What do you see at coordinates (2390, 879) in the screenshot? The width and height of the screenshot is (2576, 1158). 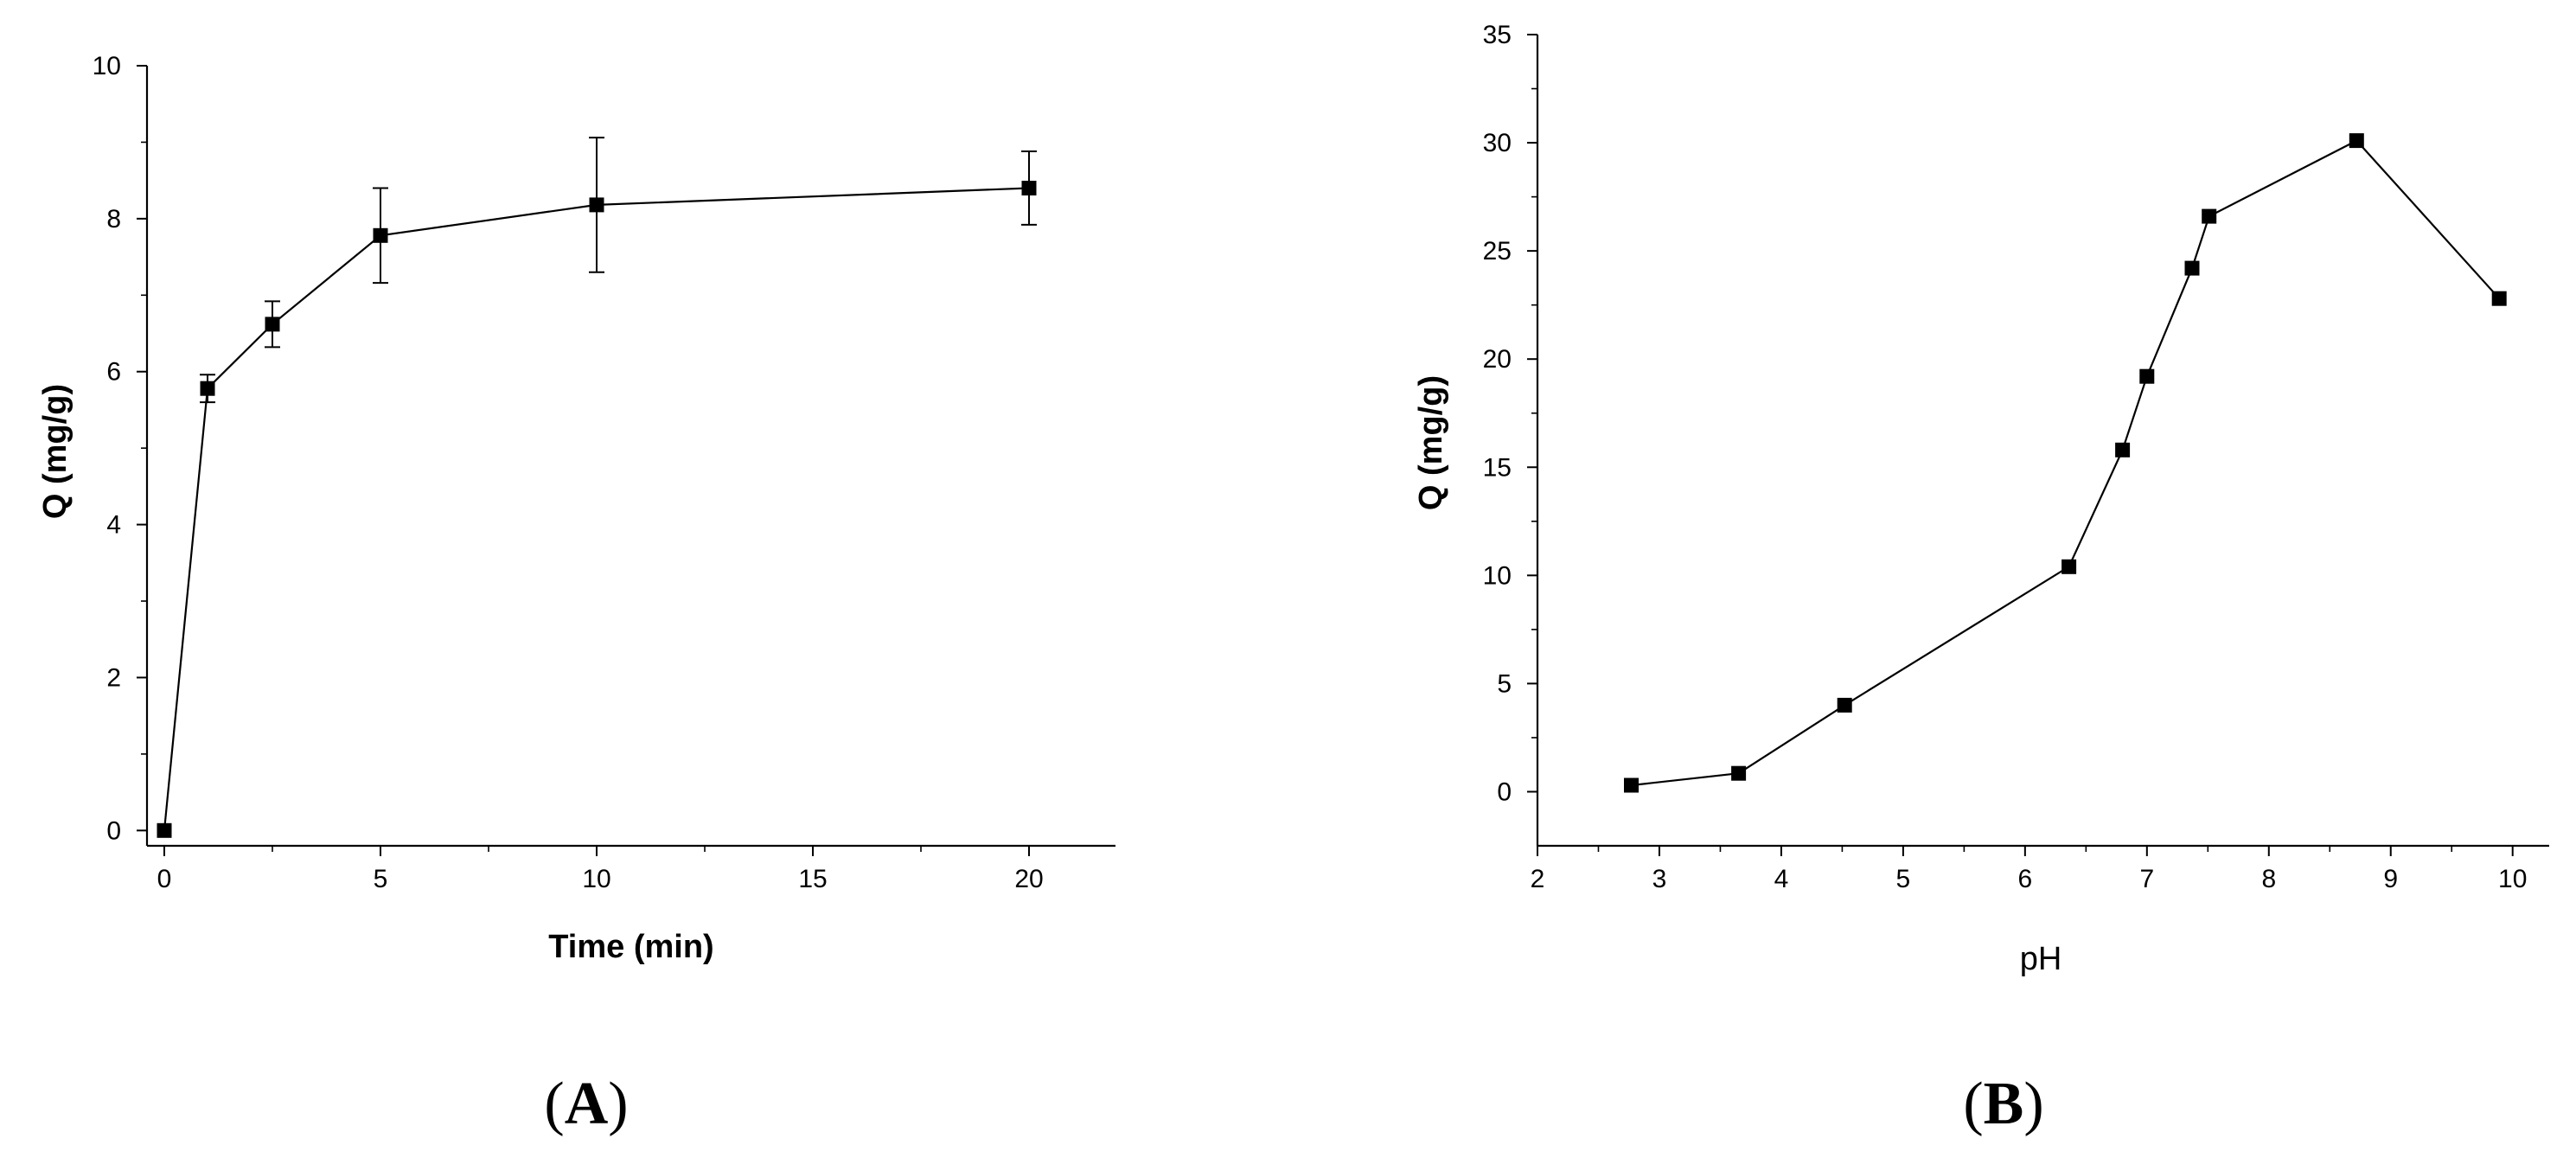 I see `chart-b-x-tick-label: 9` at bounding box center [2390, 879].